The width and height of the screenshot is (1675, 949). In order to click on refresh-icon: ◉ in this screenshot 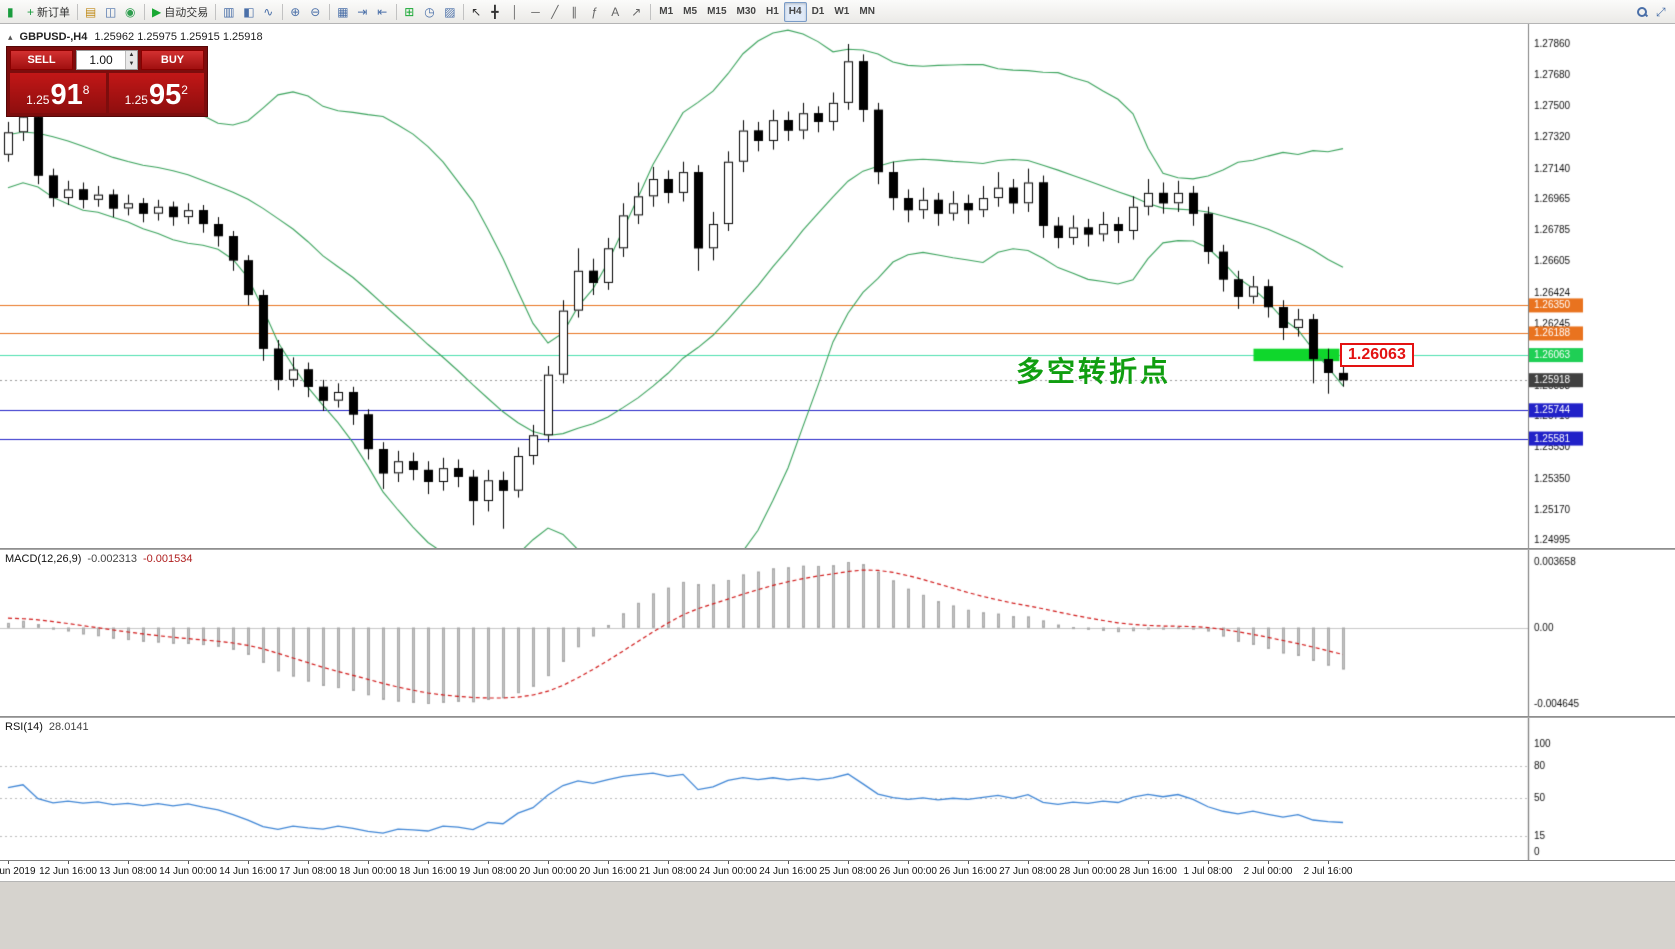, I will do `click(131, 12)`.